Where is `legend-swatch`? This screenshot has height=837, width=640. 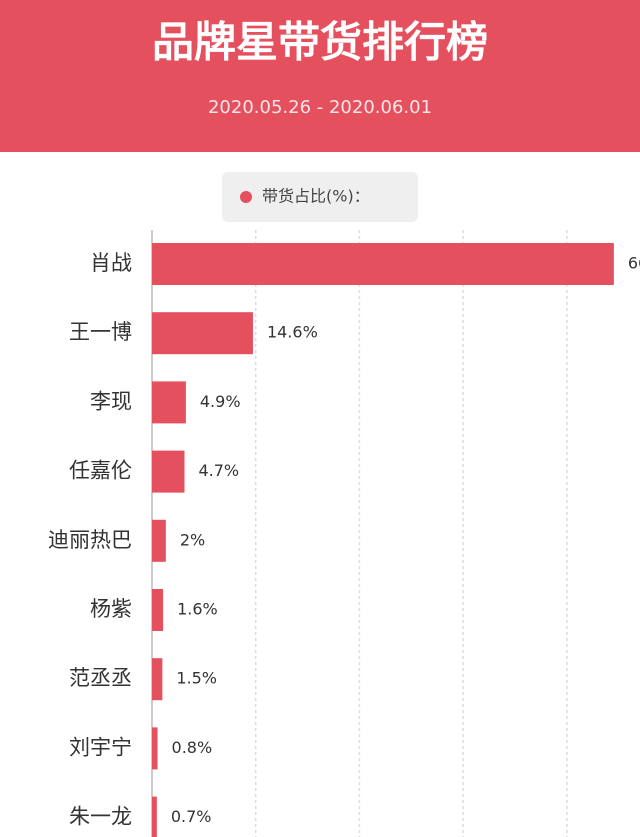 legend-swatch is located at coordinates (246, 197).